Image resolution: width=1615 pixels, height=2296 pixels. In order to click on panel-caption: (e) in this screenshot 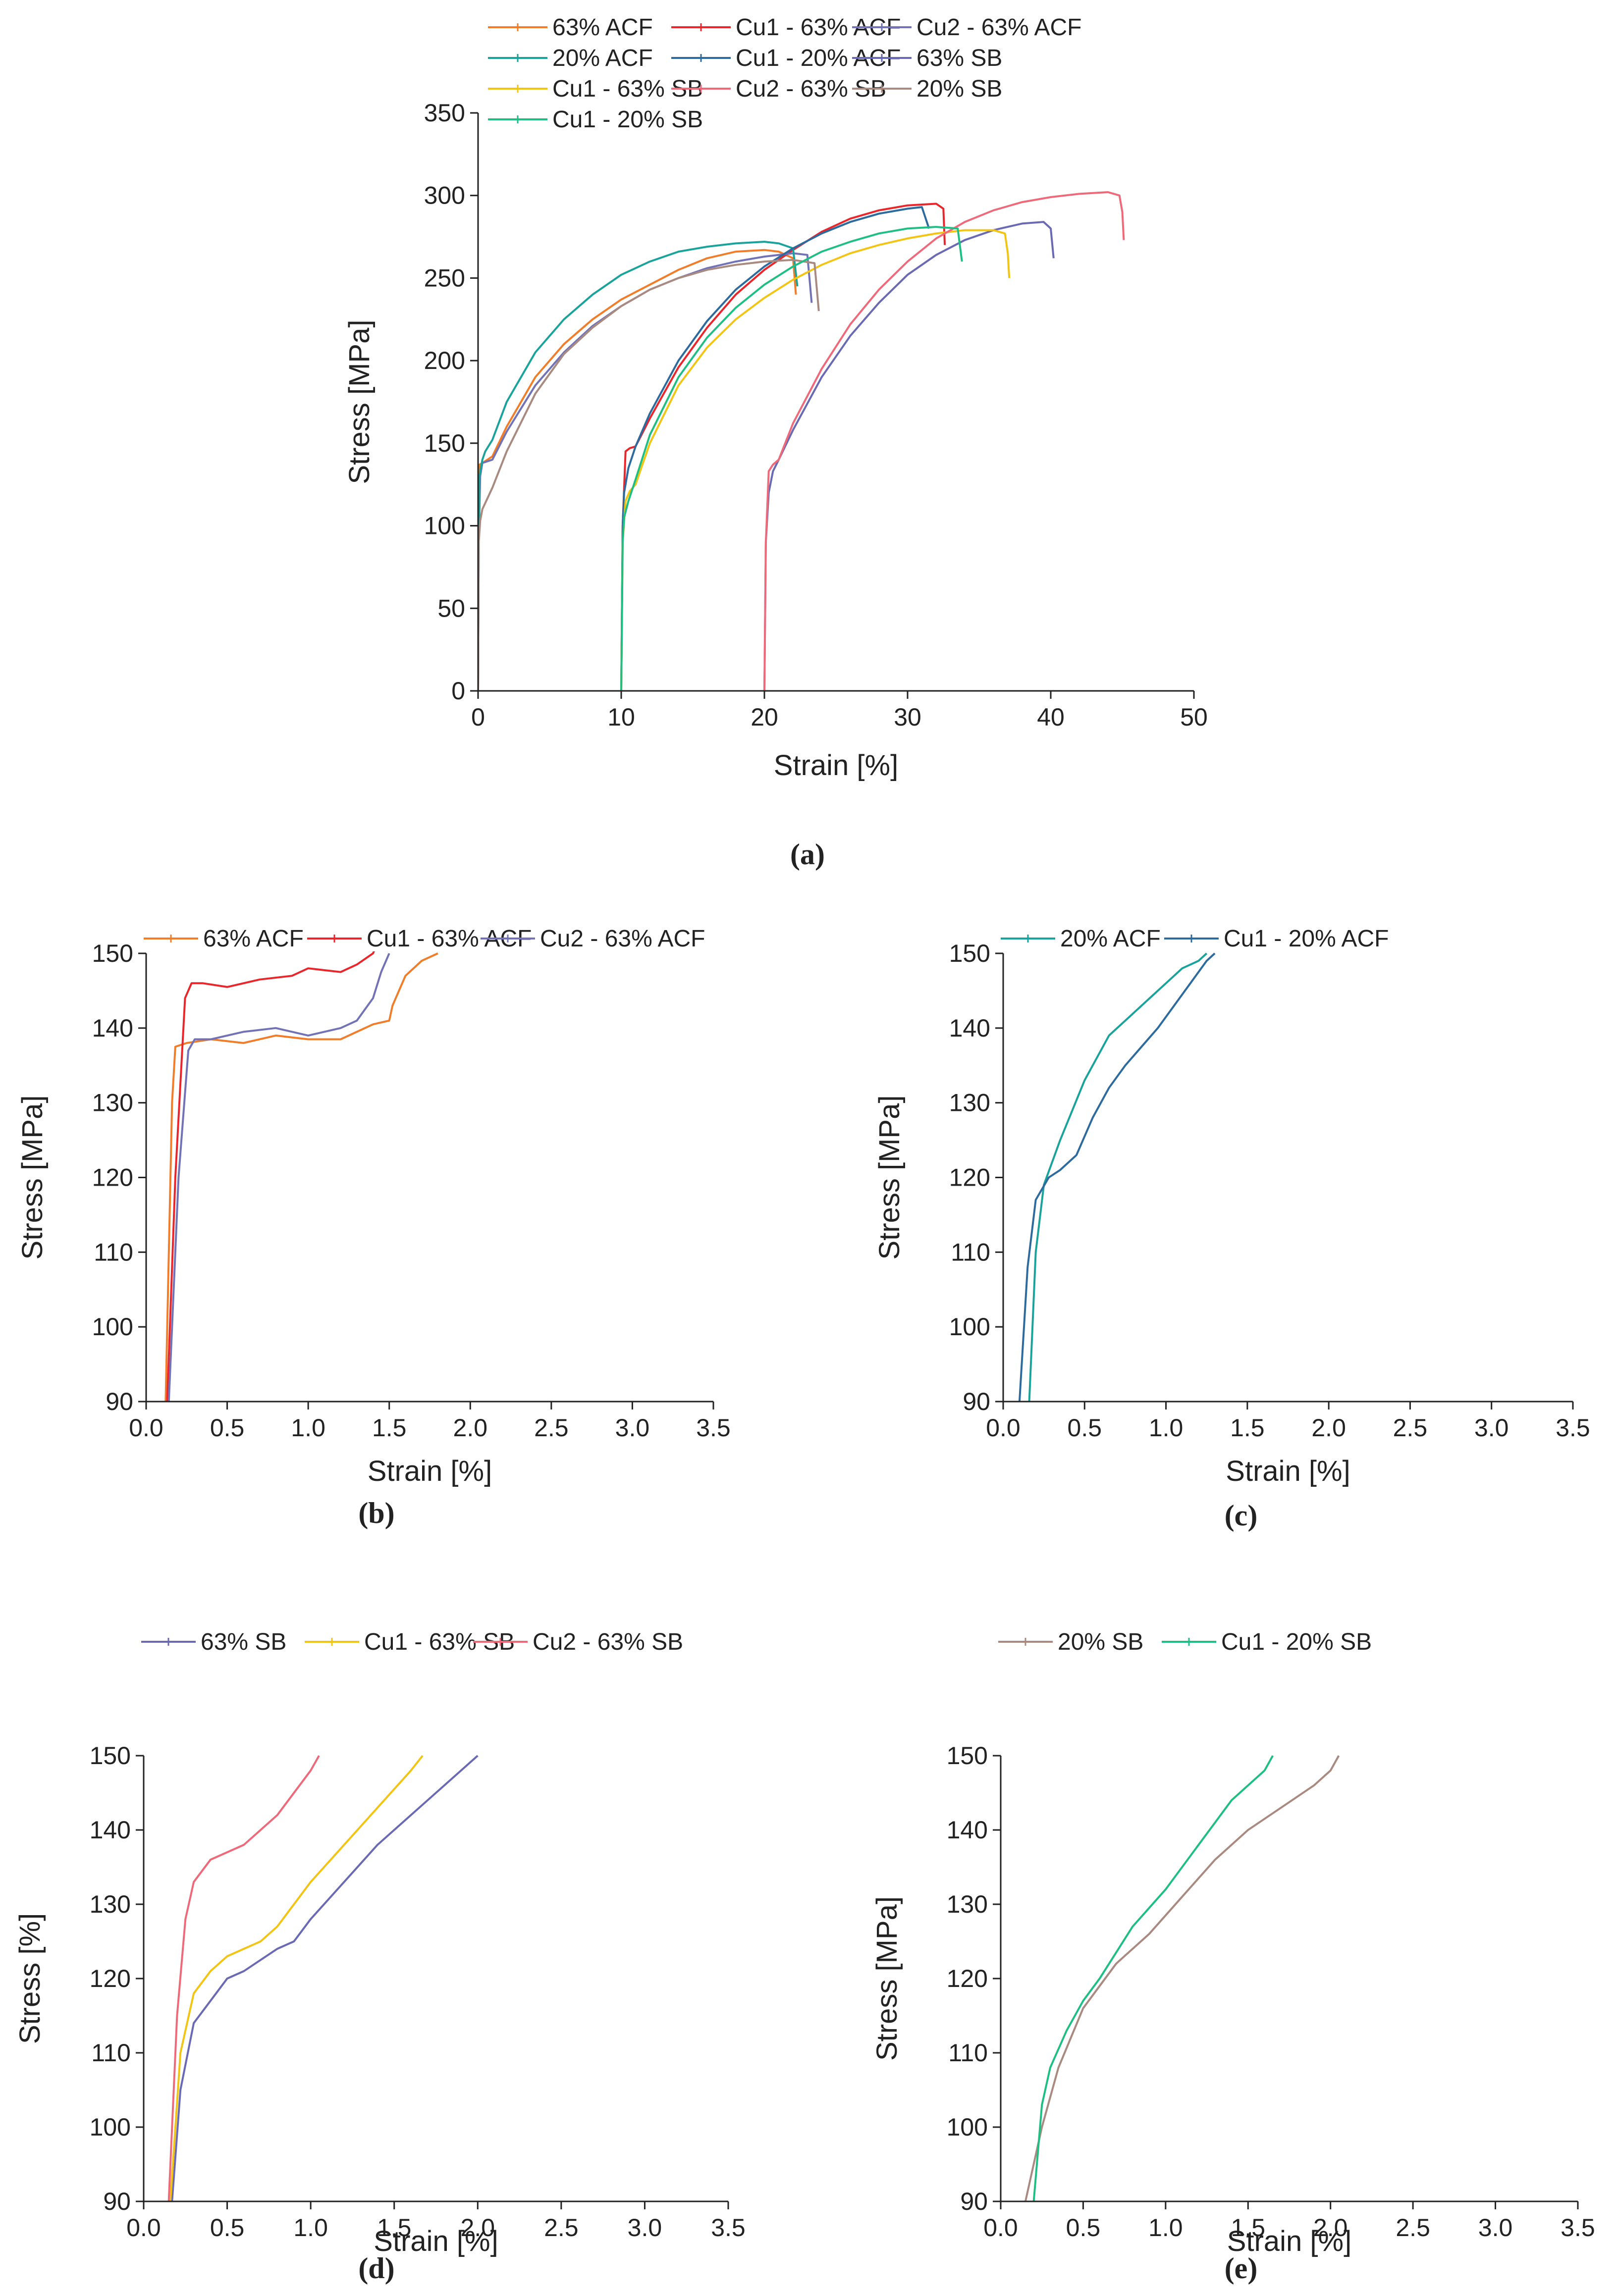, I will do `click(1242, 2268)`.